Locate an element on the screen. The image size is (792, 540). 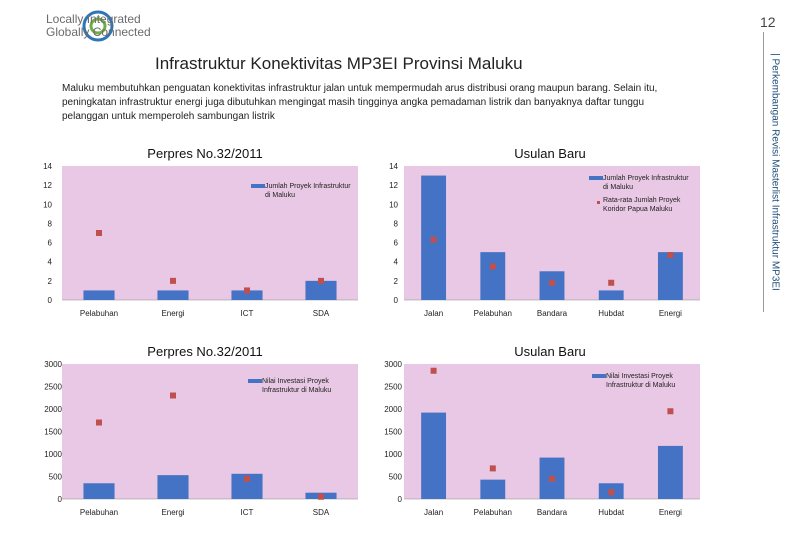
x-tick-label: Bandara is located at coordinates (552, 313).